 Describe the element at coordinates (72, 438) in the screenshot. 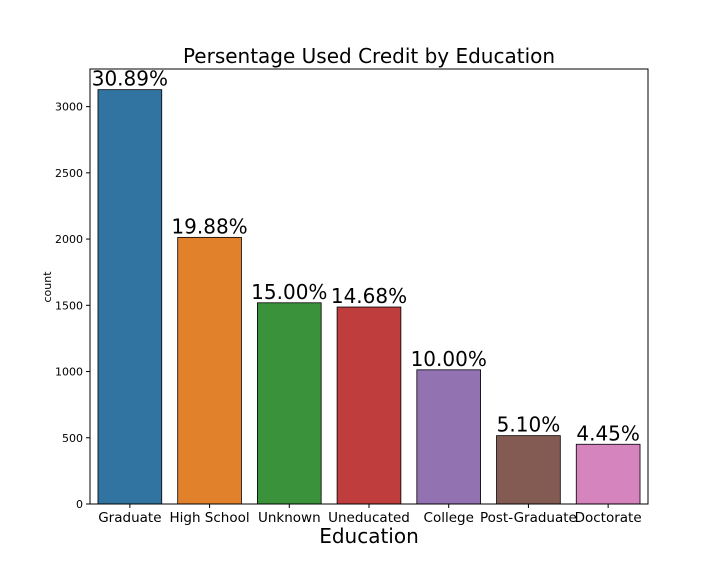

I see `y-tick-label: 500` at that location.